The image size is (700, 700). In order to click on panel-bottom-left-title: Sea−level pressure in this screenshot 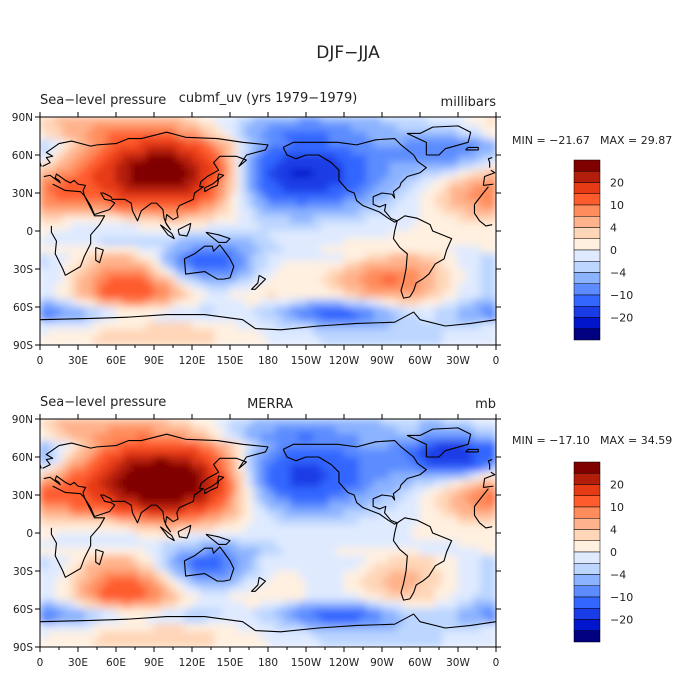, I will do `click(103, 402)`.